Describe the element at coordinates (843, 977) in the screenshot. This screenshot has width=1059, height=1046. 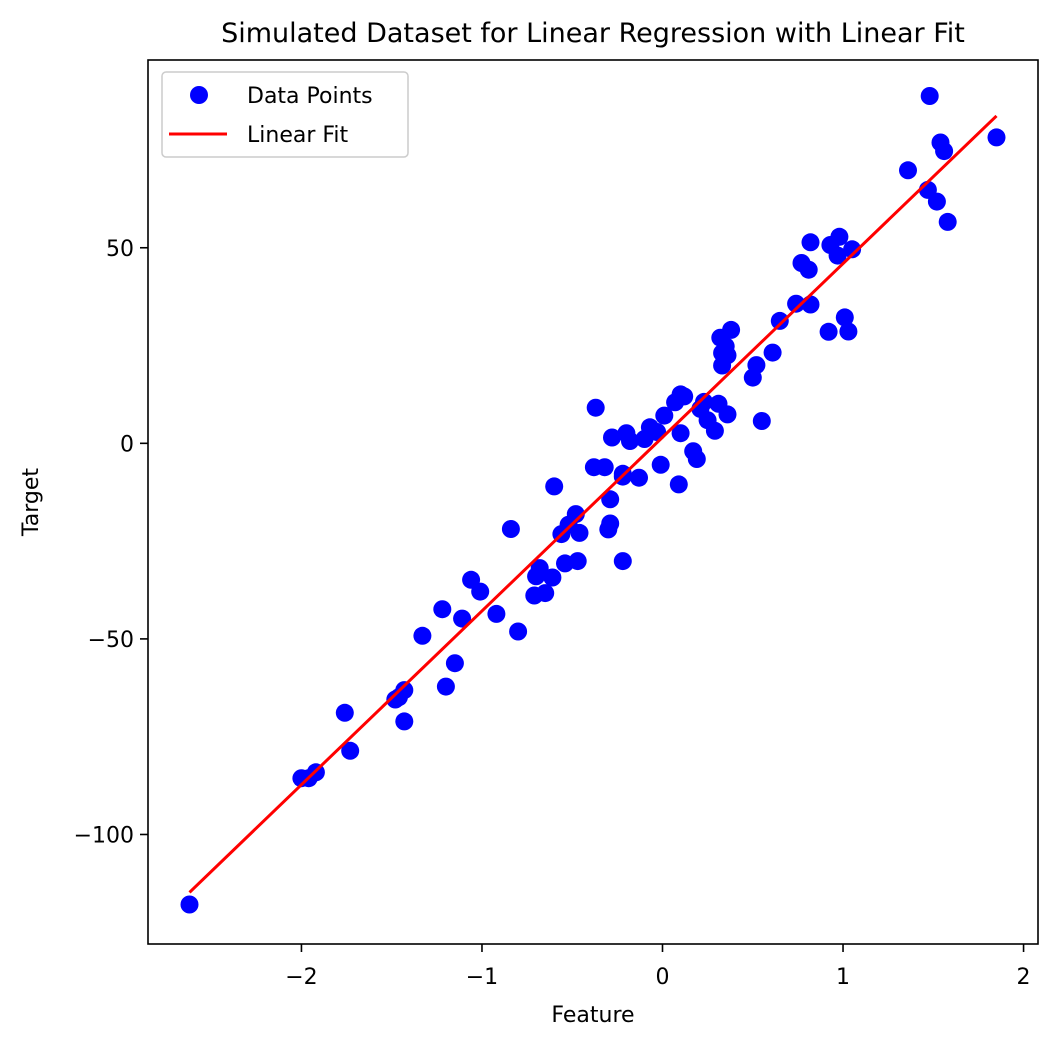
I see `x-tick-label-3: 1` at that location.